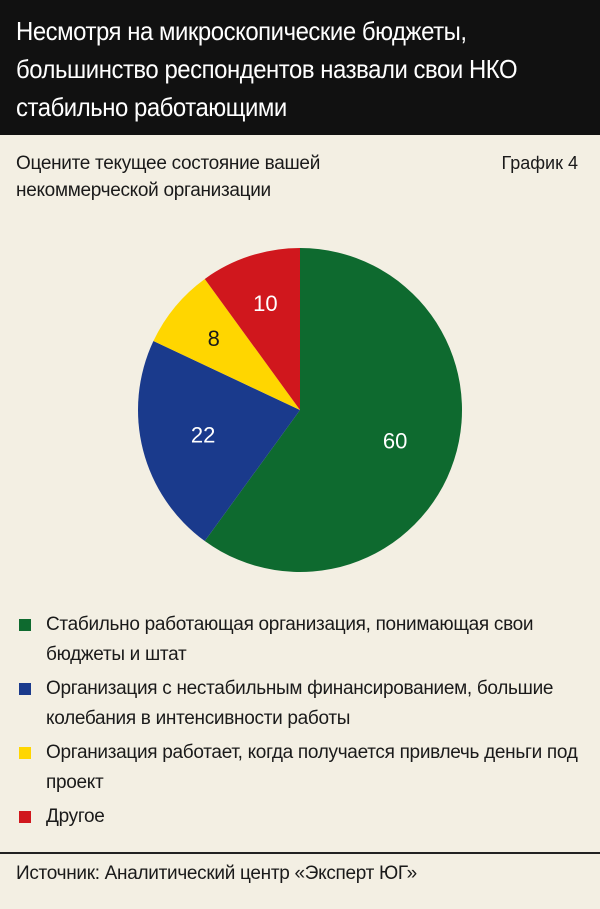 The height and width of the screenshot is (909, 600). Describe the element at coordinates (265, 303) in the screenshot. I see `pie-slice-value-label: 10` at that location.